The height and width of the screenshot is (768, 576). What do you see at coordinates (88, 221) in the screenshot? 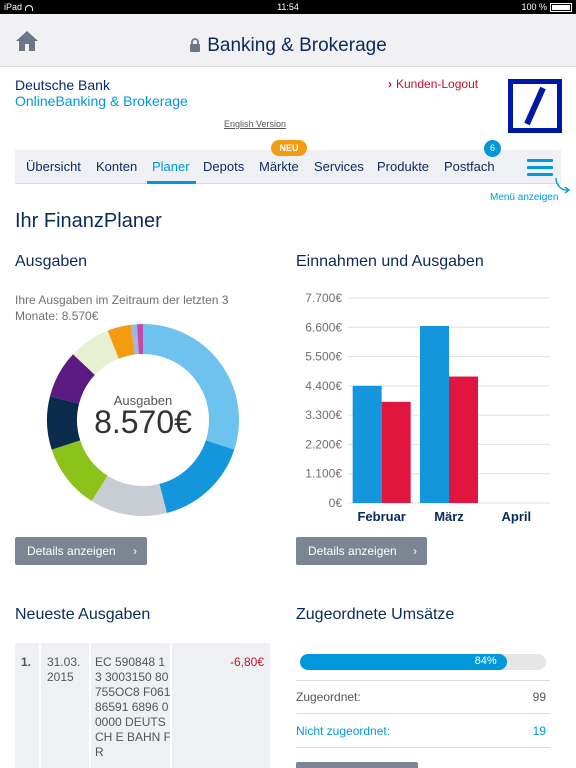
I see `page-title: Ihr FinanzPlaner` at bounding box center [88, 221].